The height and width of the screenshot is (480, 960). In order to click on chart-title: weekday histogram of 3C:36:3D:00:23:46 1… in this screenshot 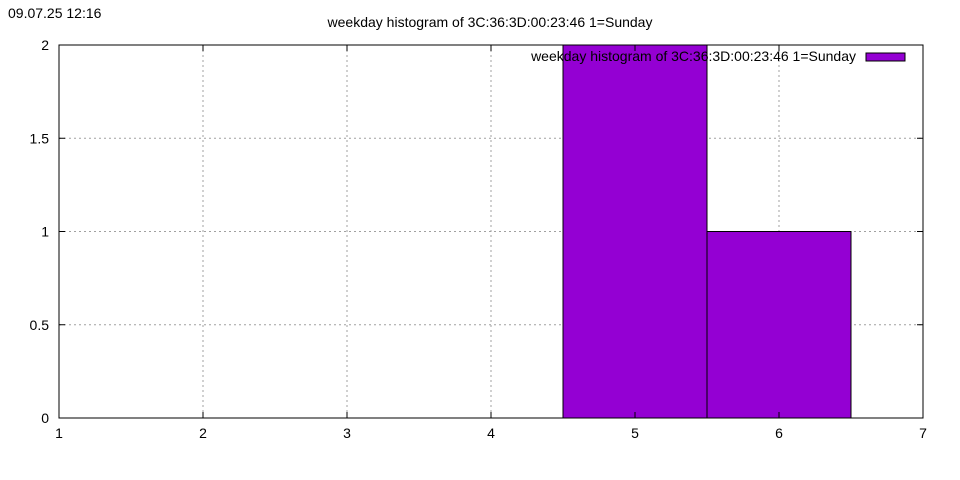, I will do `click(490, 22)`.